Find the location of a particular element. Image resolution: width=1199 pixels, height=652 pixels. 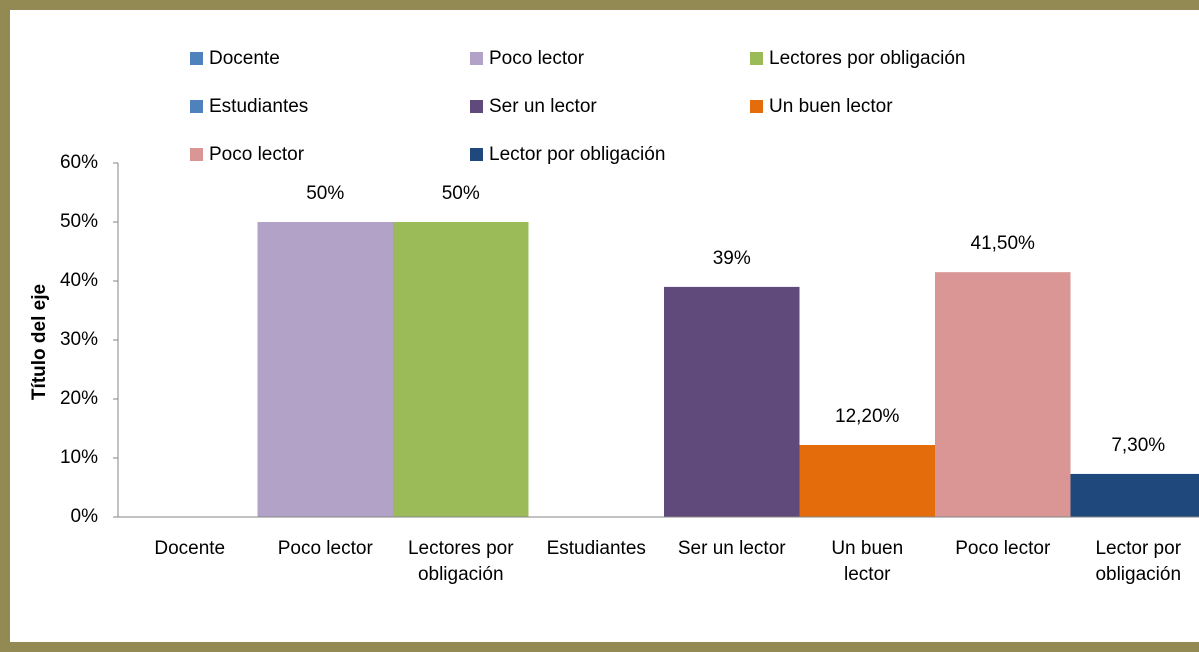

x-tick-label: Estudiantes is located at coordinates (596, 548).